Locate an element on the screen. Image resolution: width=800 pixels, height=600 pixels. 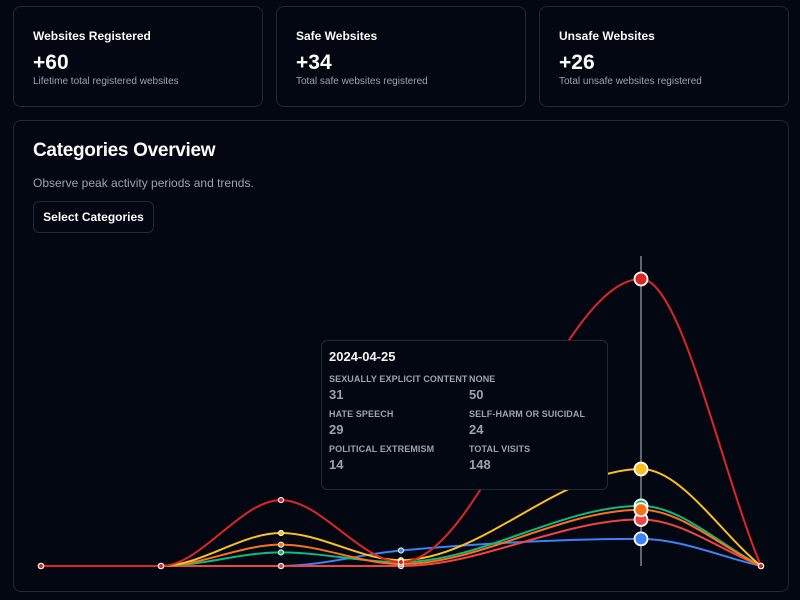
card-subtitle: Total safe websites registered is located at coordinates (362, 81).